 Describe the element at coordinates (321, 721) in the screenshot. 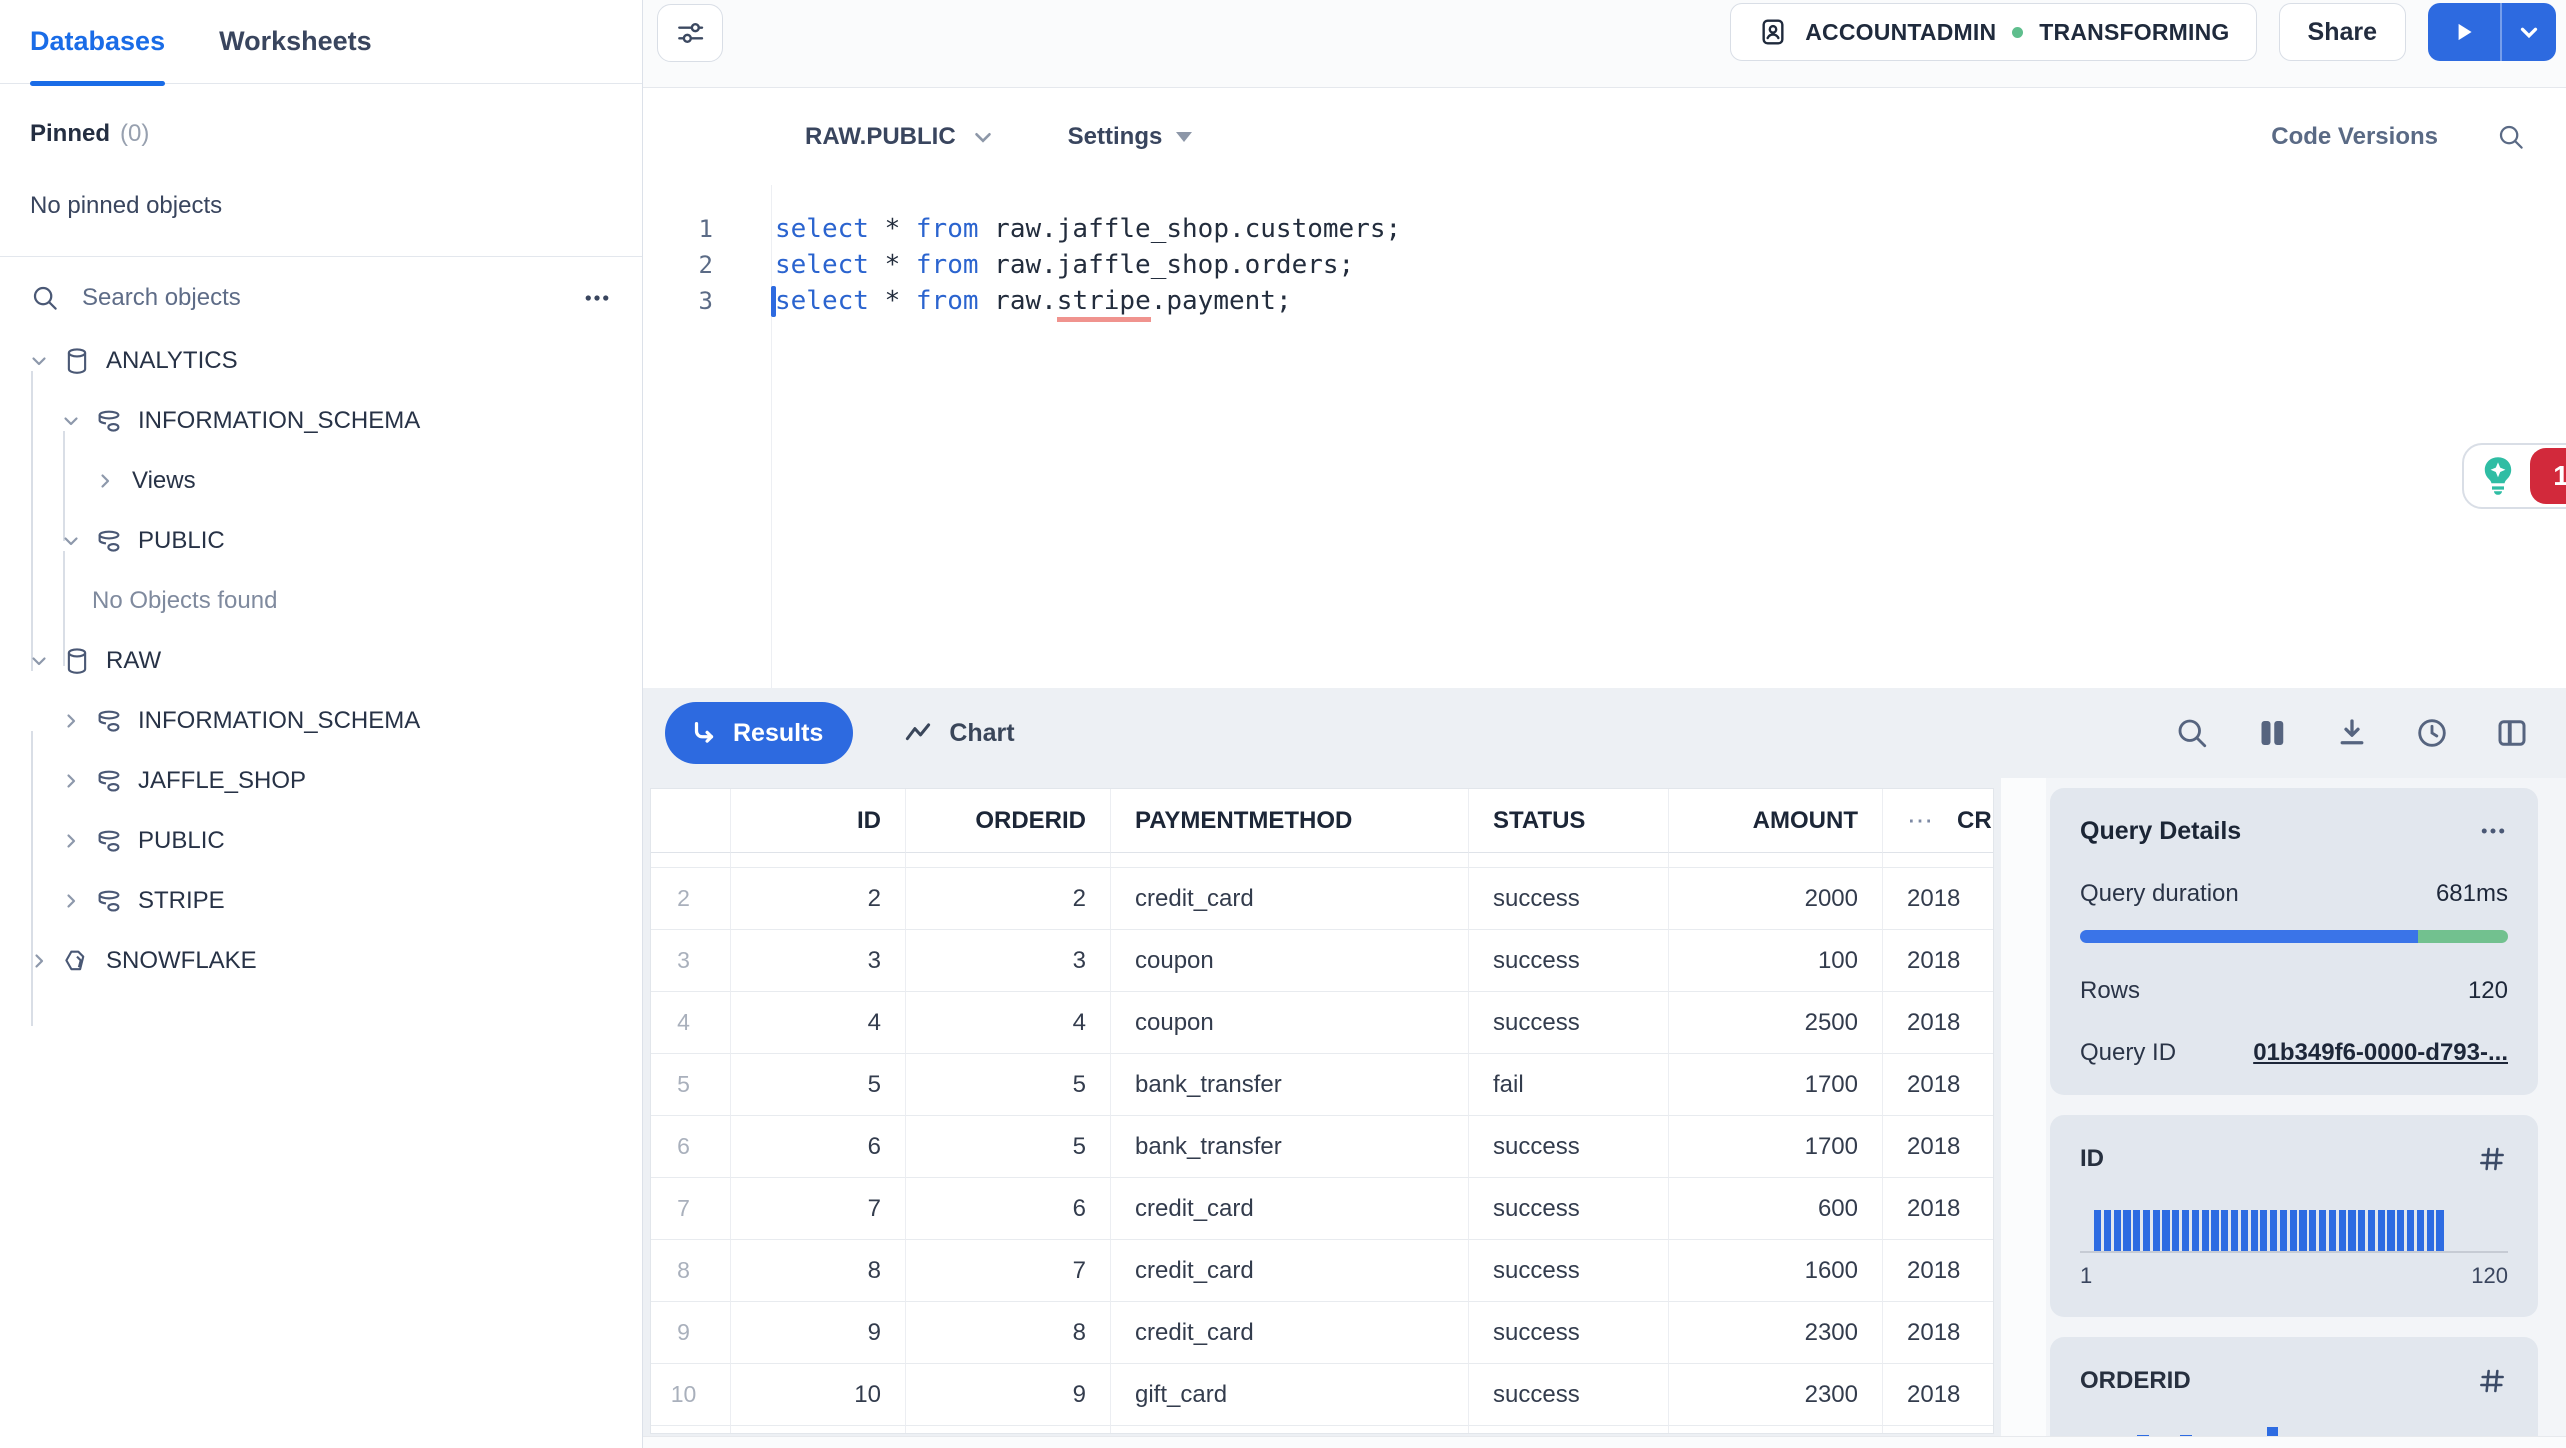

I see `tree-item-information-schema: INFORMATION_SCHEMA` at that location.